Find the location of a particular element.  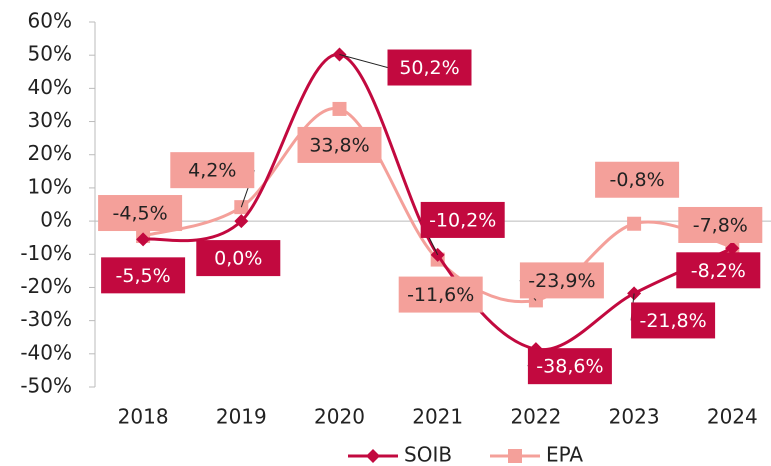

data-label: -5,5% is located at coordinates (143, 275).